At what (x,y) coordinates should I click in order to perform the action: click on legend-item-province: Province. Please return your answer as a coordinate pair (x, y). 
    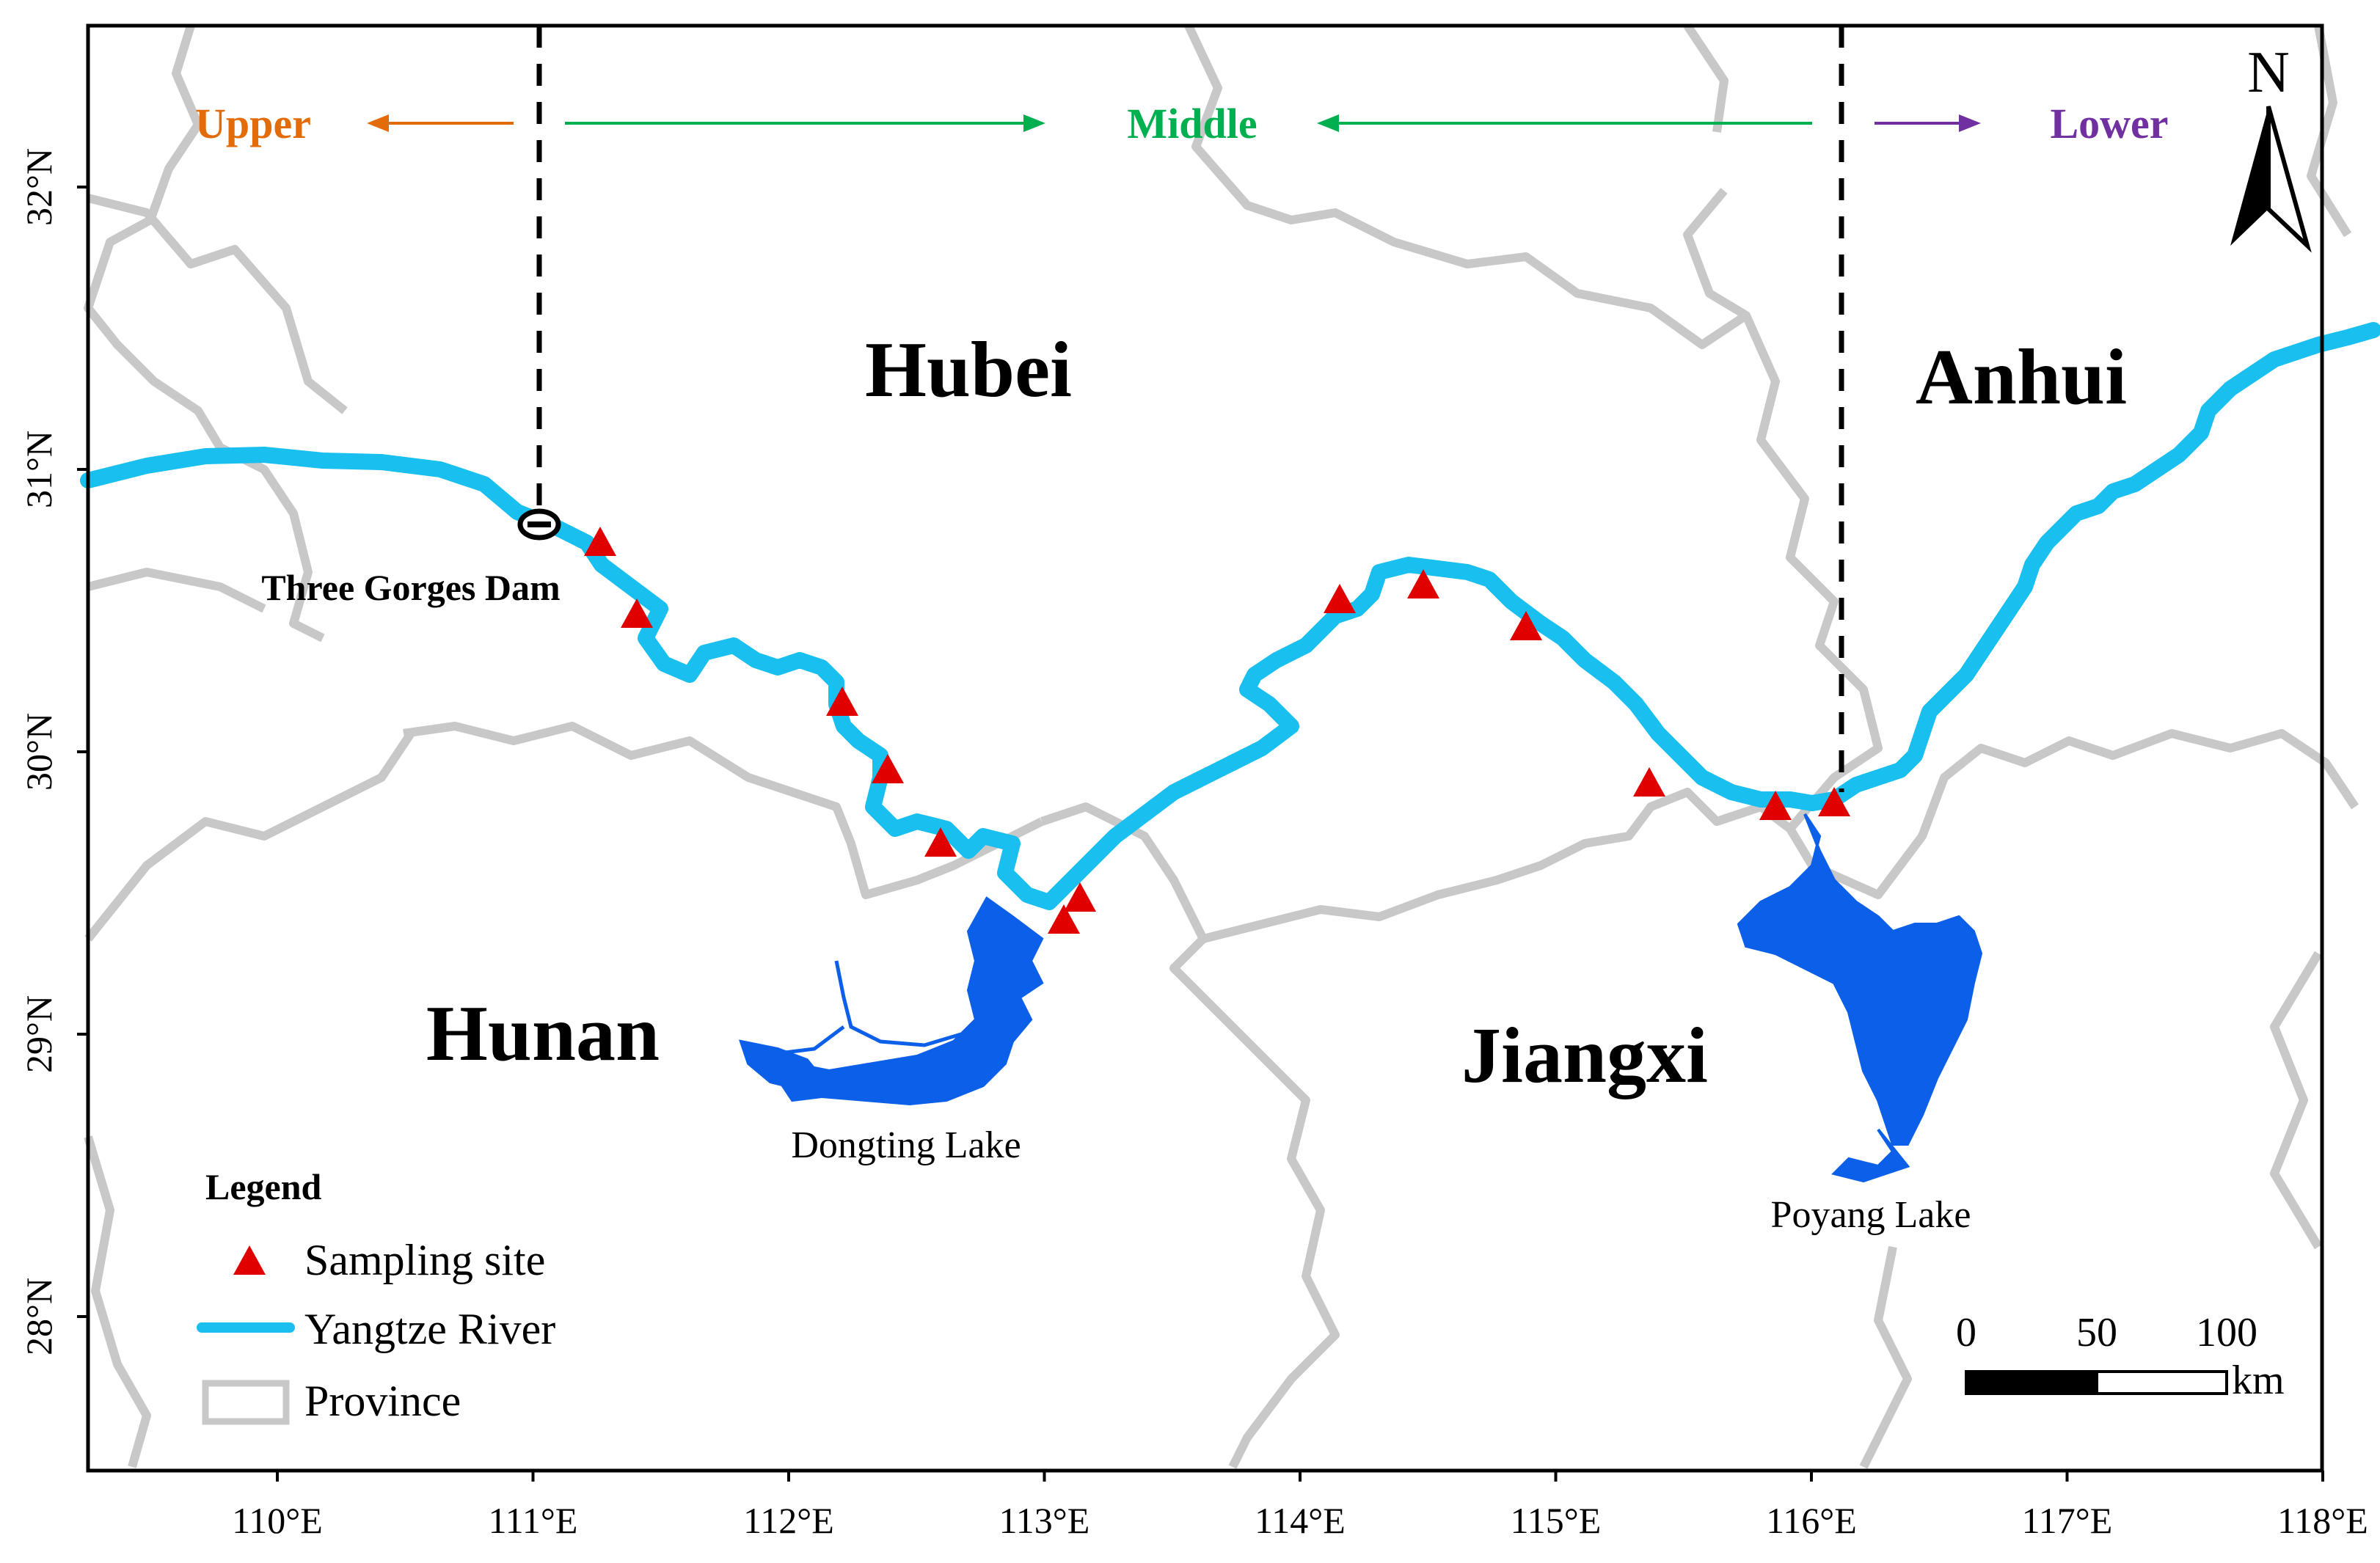
    Looking at the image, I should click on (382, 1401).